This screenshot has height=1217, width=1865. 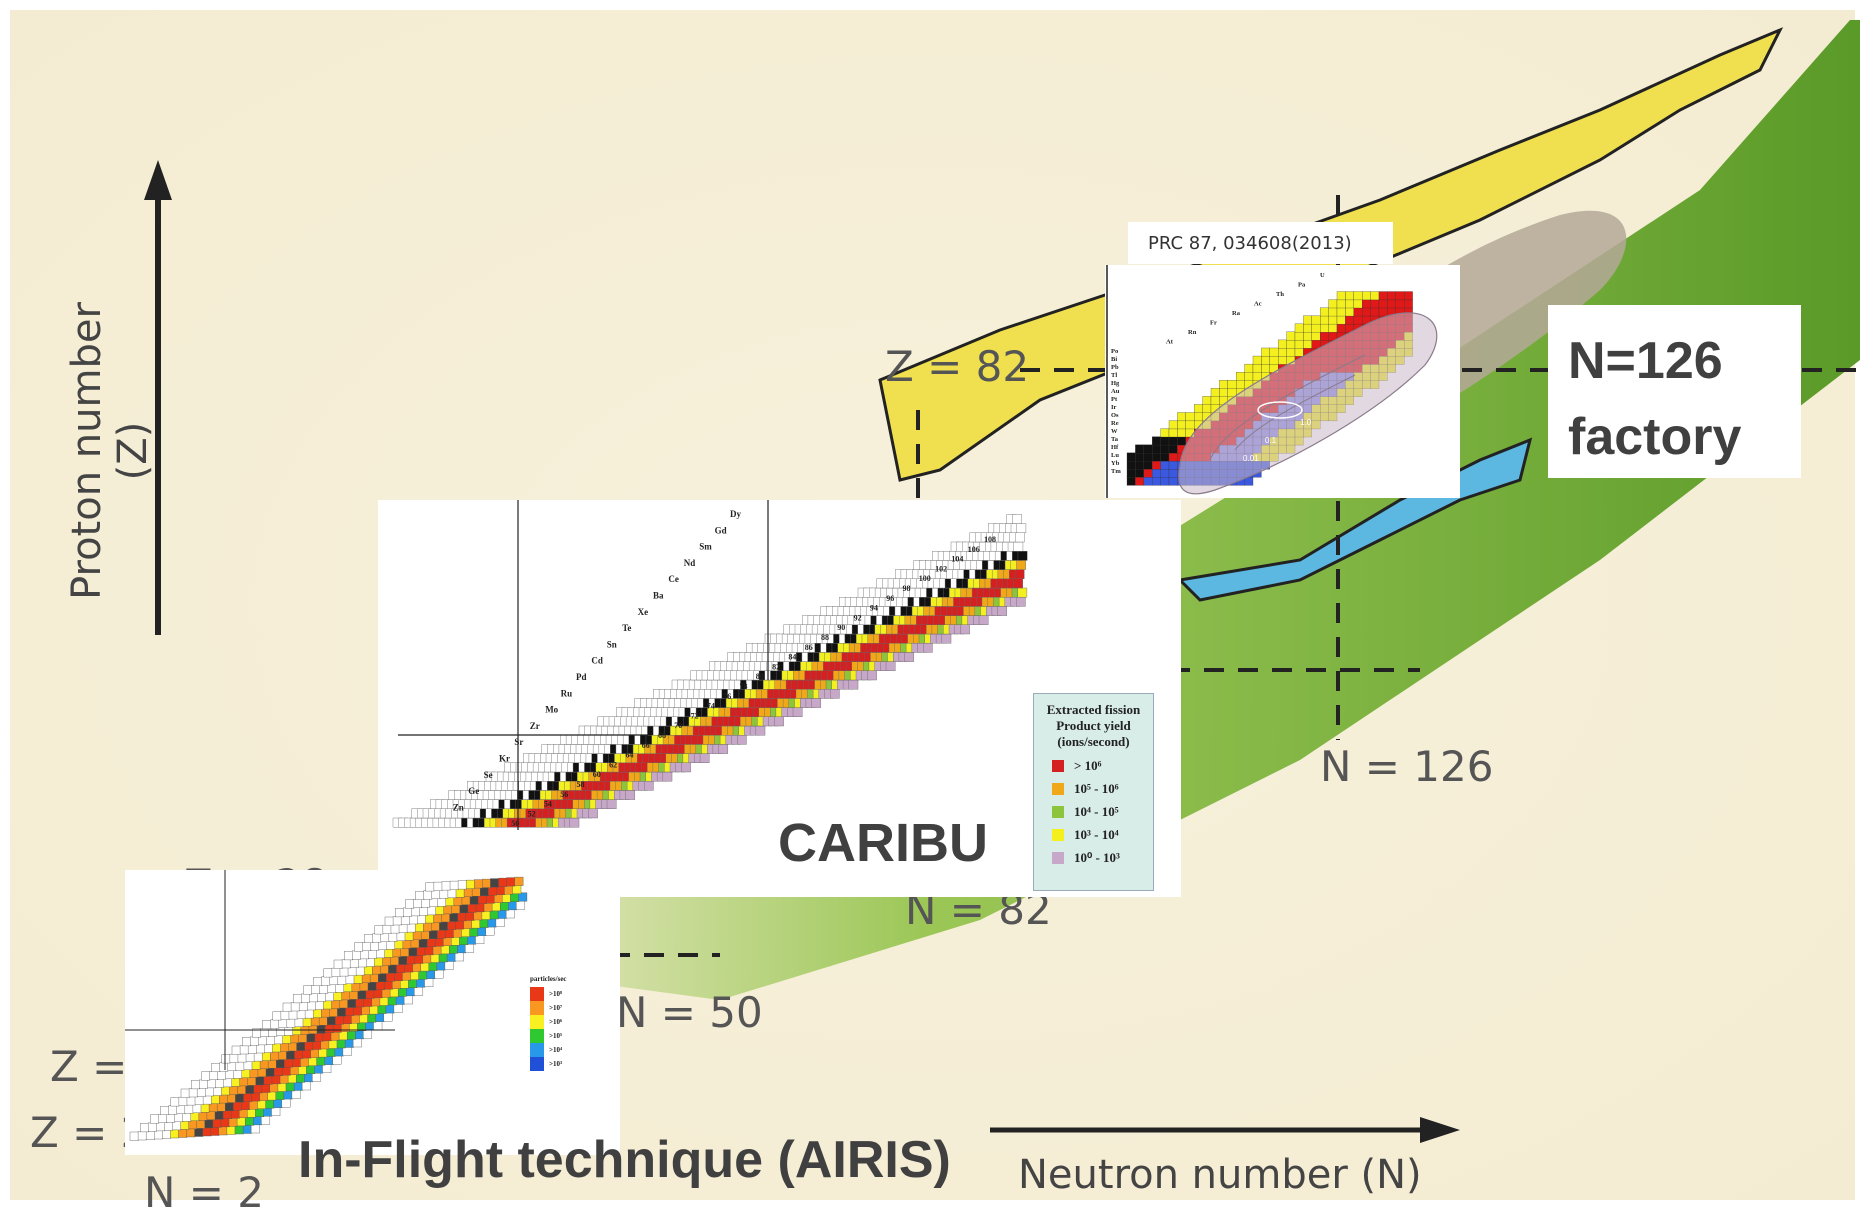 What do you see at coordinates (570, 1022) in the screenshot?
I see `airis-legend-entry: >10⁶` at bounding box center [570, 1022].